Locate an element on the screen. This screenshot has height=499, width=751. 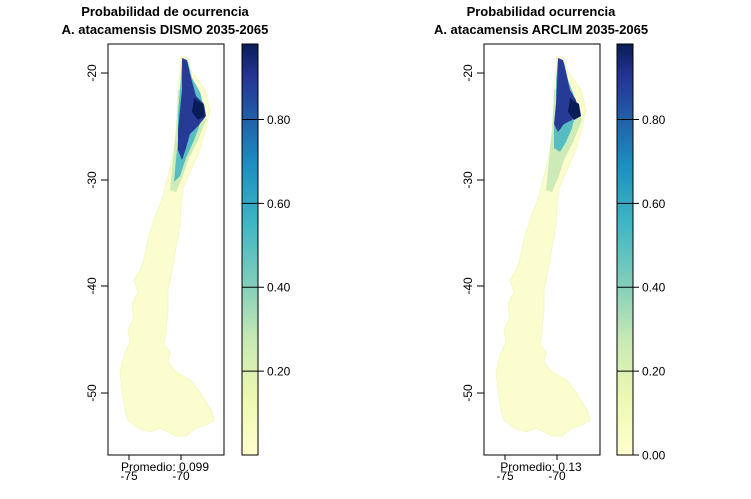
panel-2-y-axis: -20 -30 -40 -50 is located at coordinates (472, 233).